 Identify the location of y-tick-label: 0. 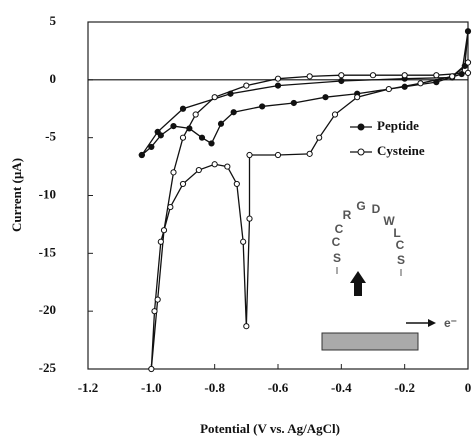
(53, 78).